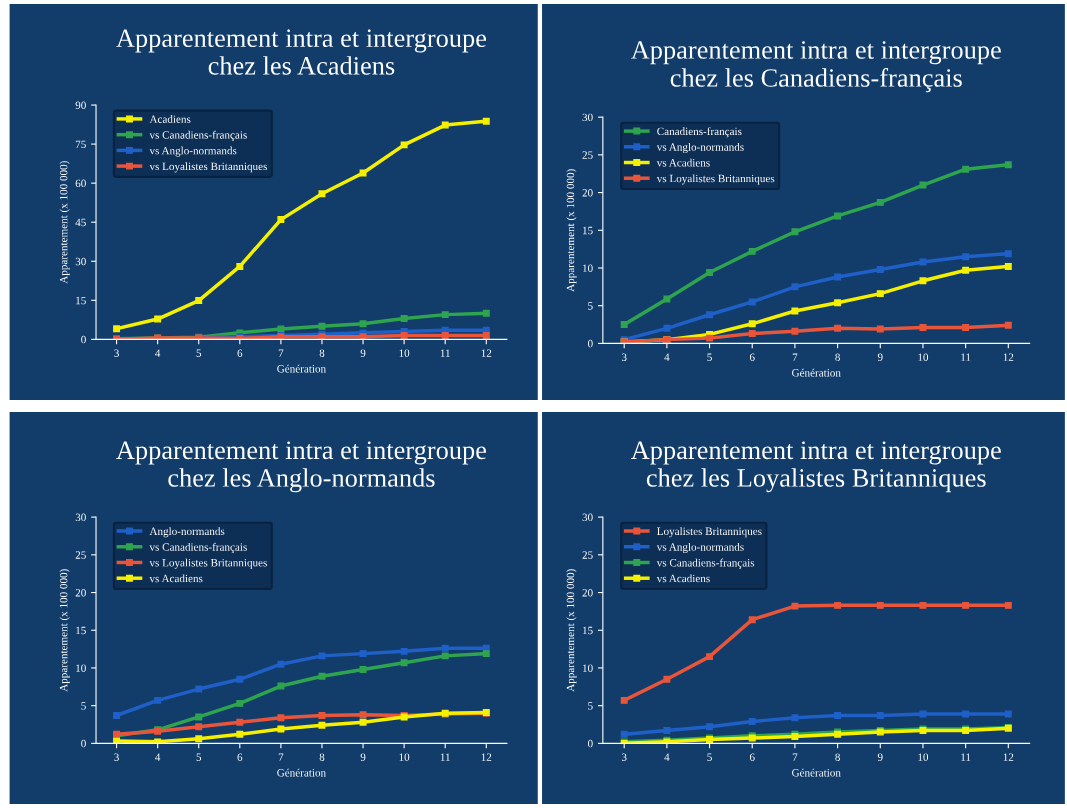 The height and width of the screenshot is (808, 1067). I want to click on legend-label: Acadiens, so click(170, 119).